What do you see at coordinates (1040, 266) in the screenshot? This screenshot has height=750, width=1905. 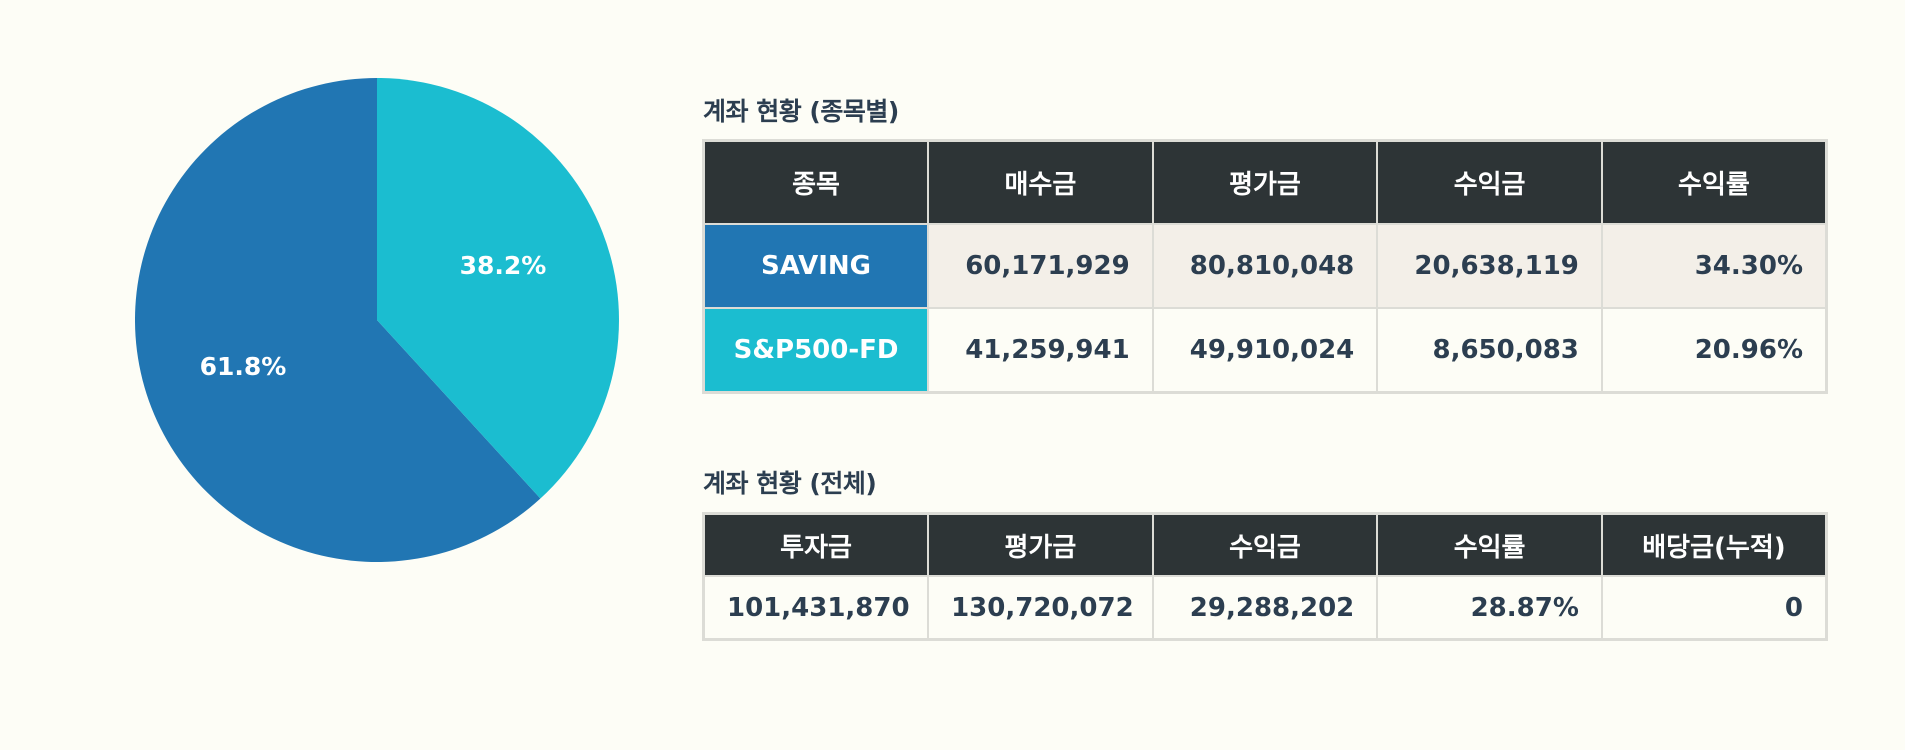 I see `buy-amount: 60,171,929` at bounding box center [1040, 266].